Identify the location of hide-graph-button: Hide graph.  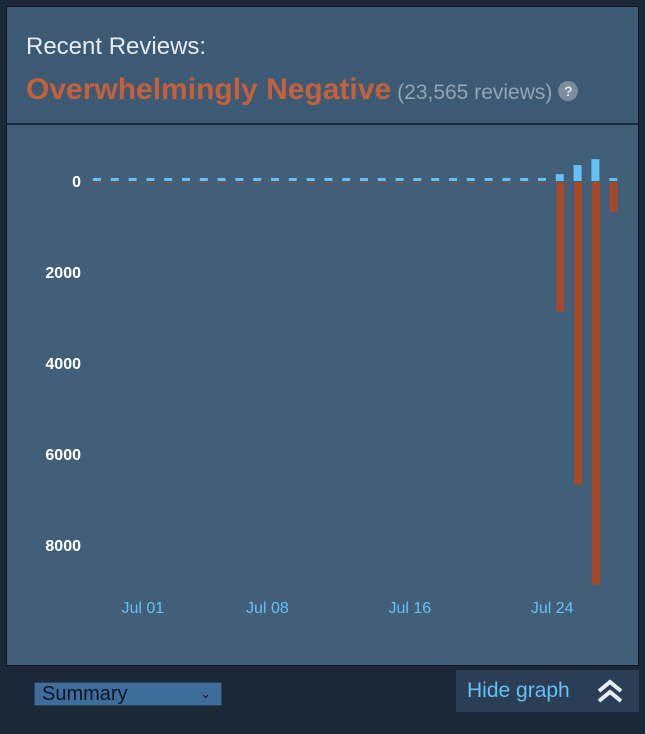
(547, 691).